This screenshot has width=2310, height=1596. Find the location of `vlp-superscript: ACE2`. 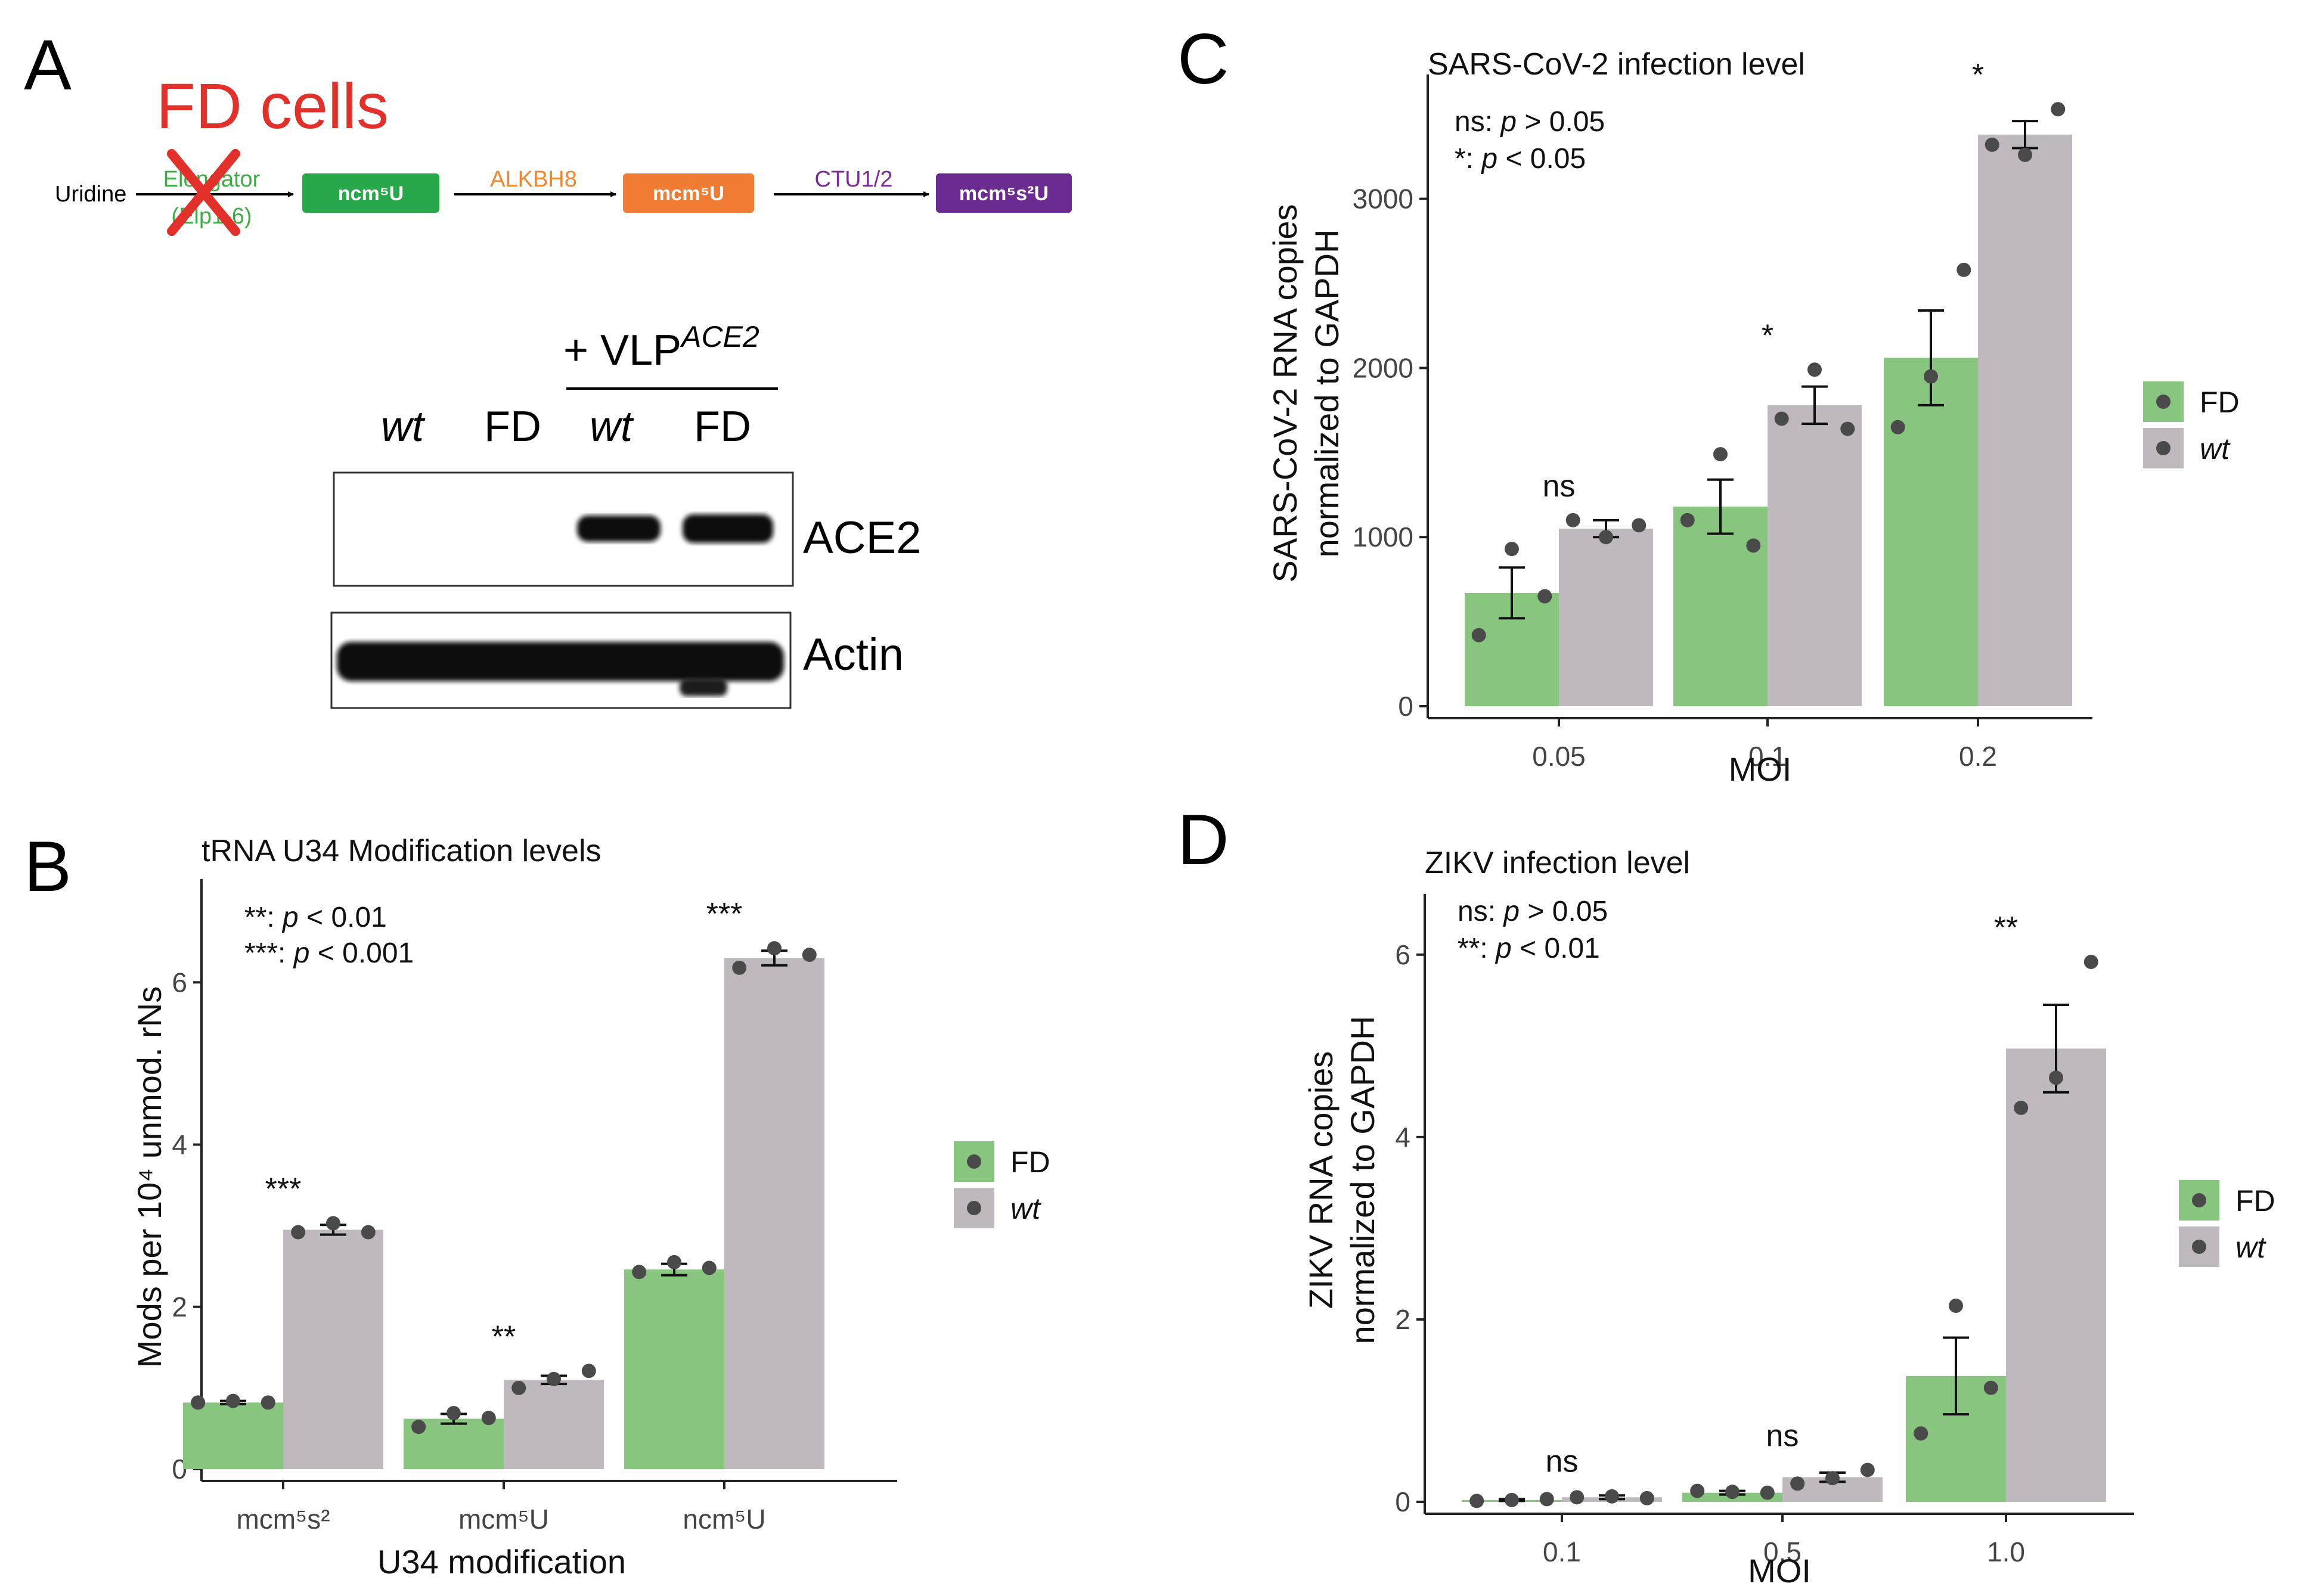

vlp-superscript: ACE2 is located at coordinates (719, 337).